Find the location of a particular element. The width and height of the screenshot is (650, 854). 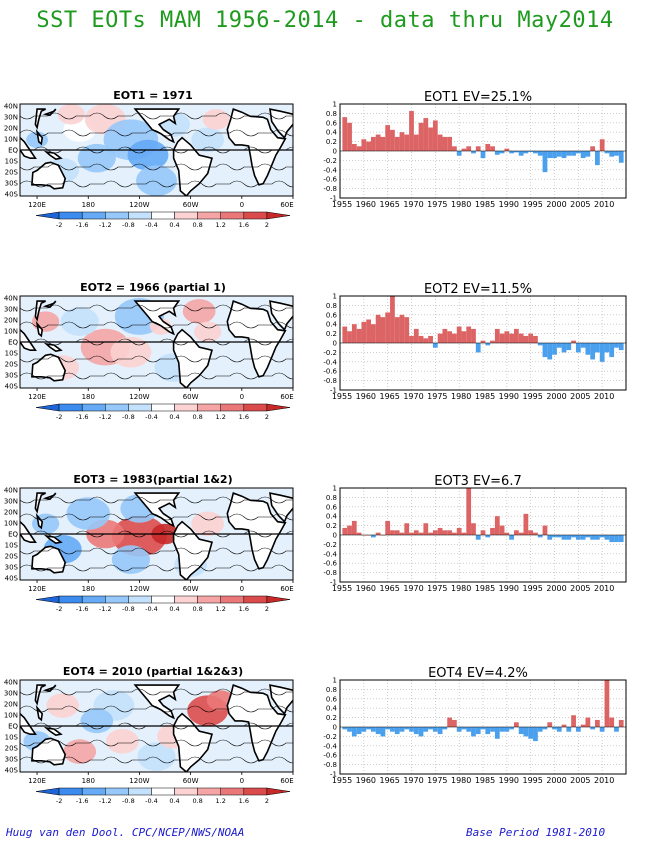

map-title: EOT2 = 1966 (partial 1) is located at coordinates (153, 287).